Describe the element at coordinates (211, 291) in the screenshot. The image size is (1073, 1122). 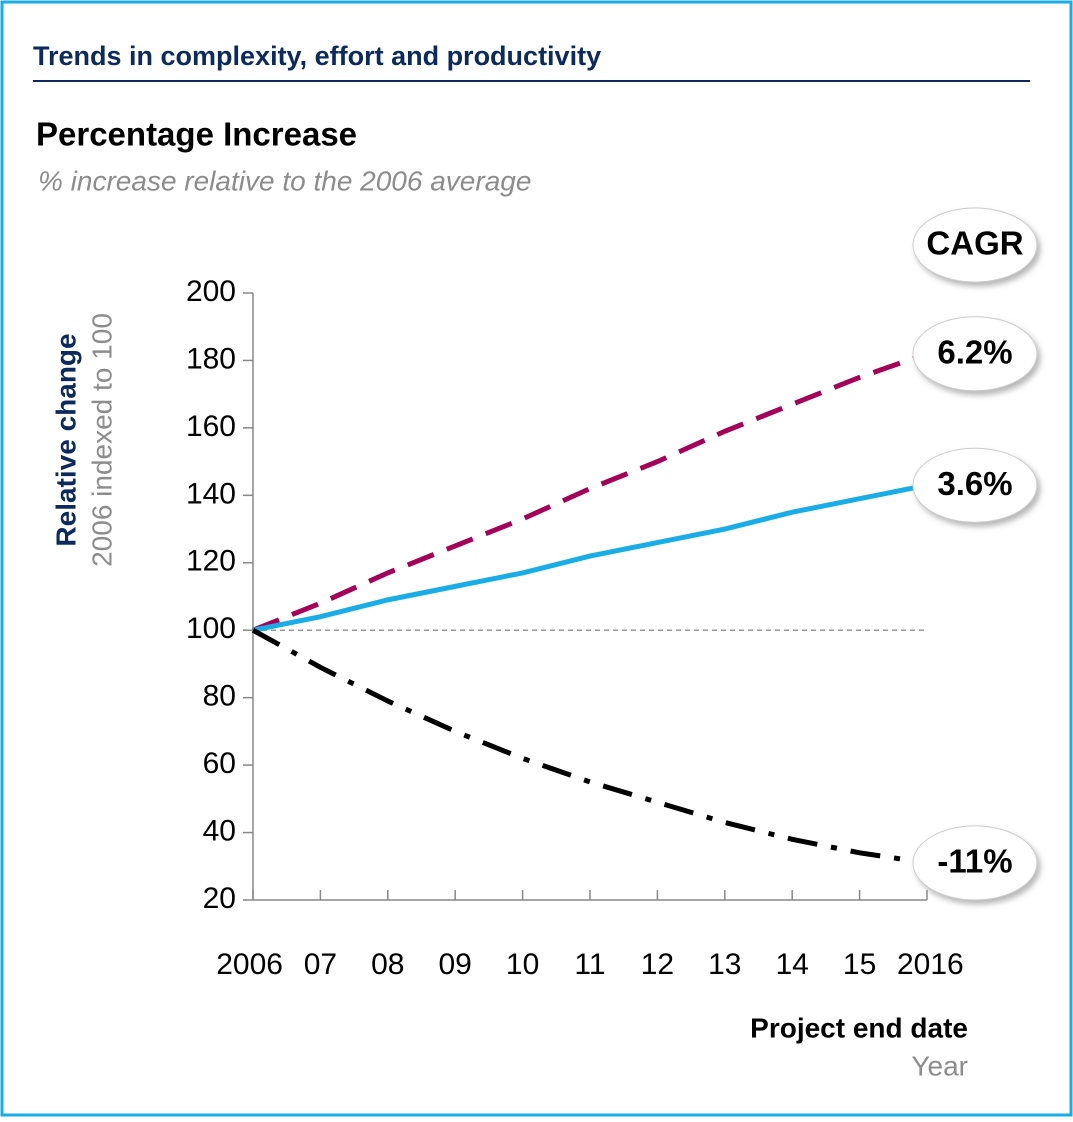
I see `y-tick-label: 200` at that location.